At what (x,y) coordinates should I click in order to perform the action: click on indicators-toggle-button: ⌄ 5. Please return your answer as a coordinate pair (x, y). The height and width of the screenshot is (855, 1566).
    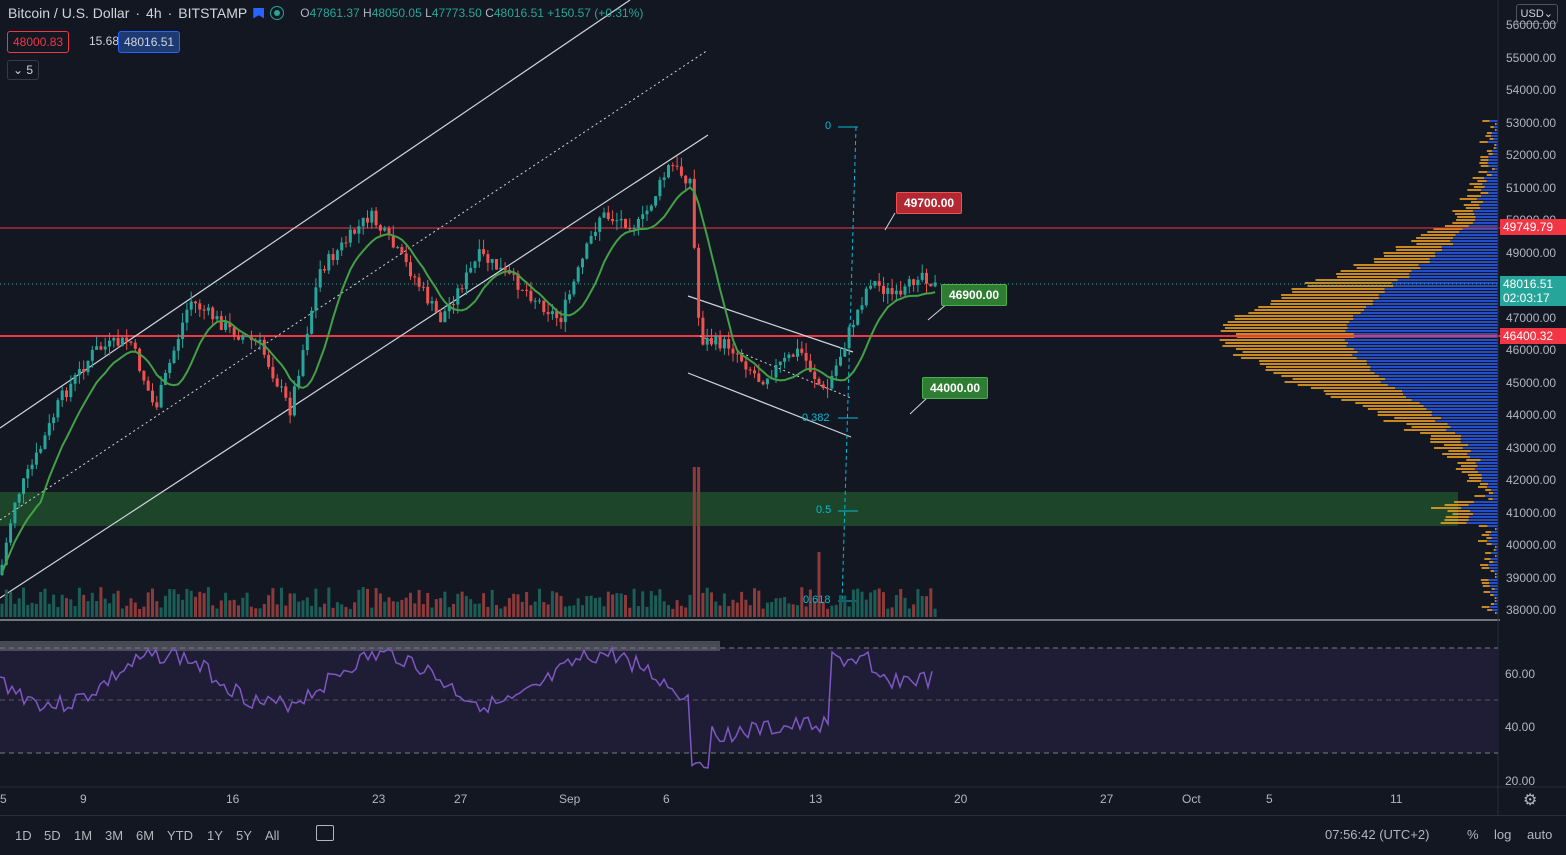
    Looking at the image, I should click on (23, 70).